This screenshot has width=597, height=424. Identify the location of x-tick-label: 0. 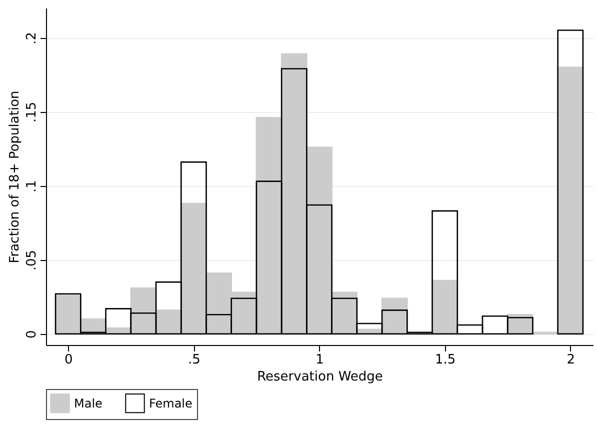
(68, 360).